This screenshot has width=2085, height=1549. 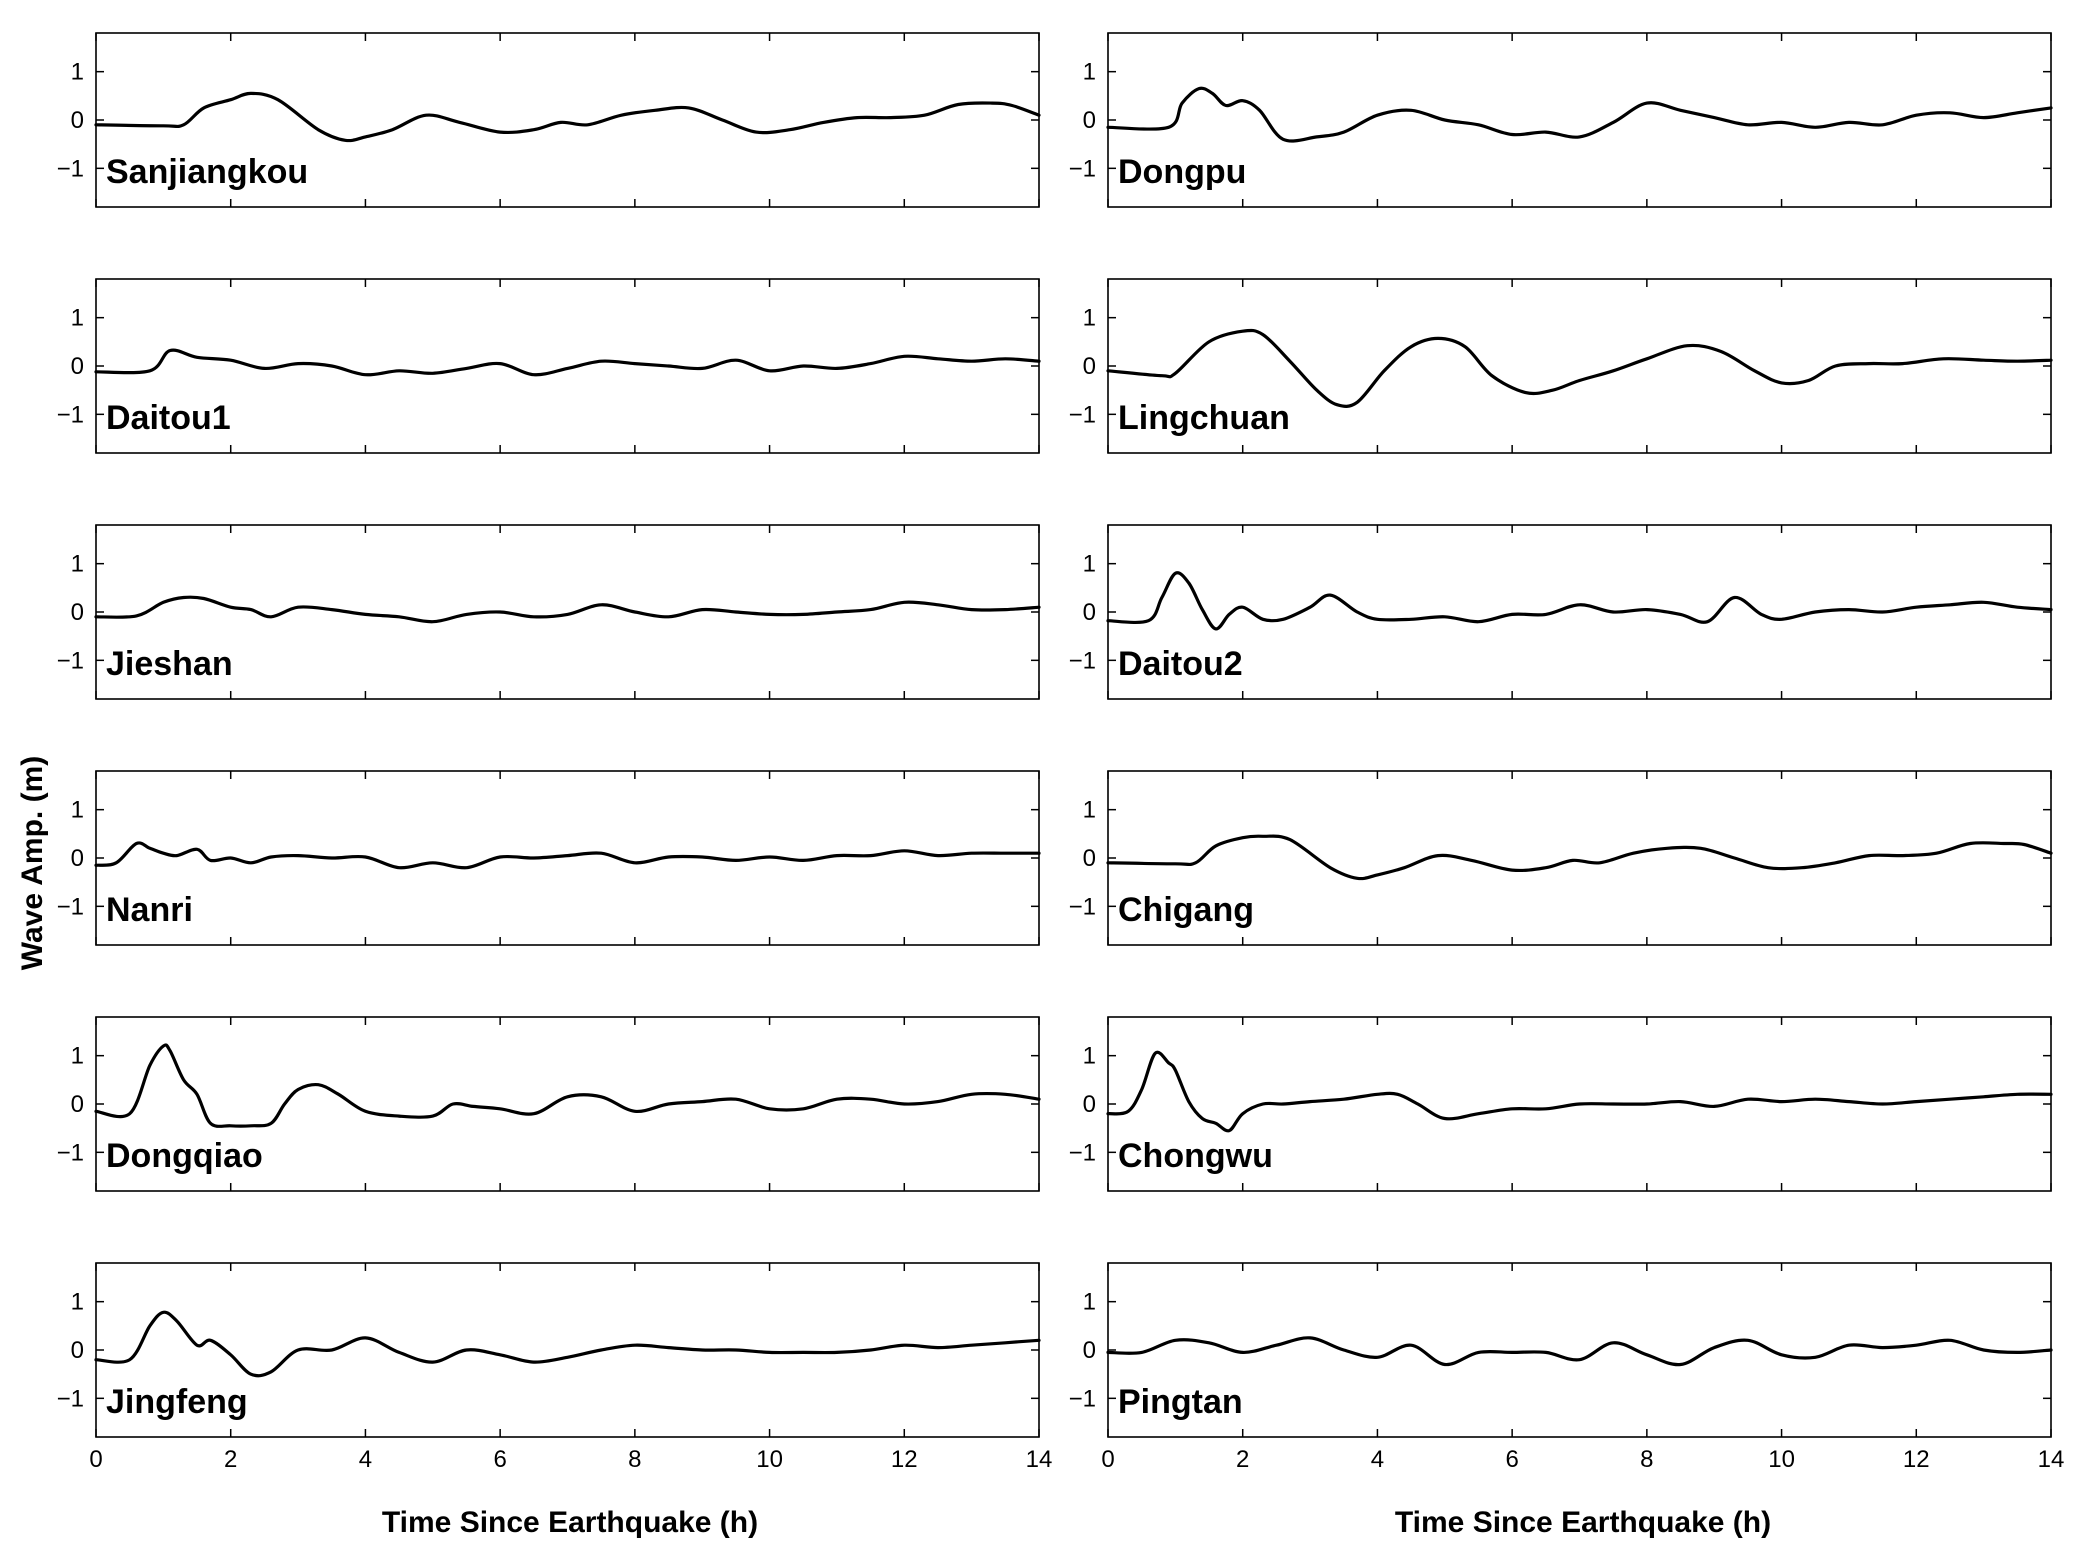 I want to click on series-line-pingtan, so click(x=1579, y=1351).